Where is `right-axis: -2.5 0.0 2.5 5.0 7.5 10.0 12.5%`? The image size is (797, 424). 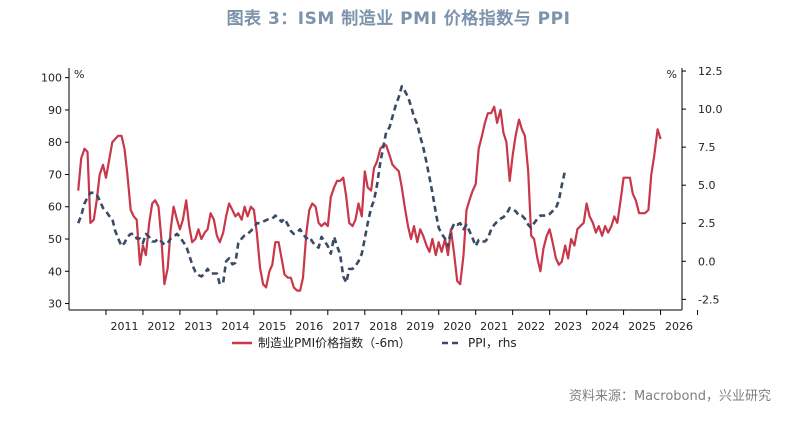
right-axis: -2.5 0.0 2.5 5.0 7.5 10.0 12.5% is located at coordinates (695, 185).